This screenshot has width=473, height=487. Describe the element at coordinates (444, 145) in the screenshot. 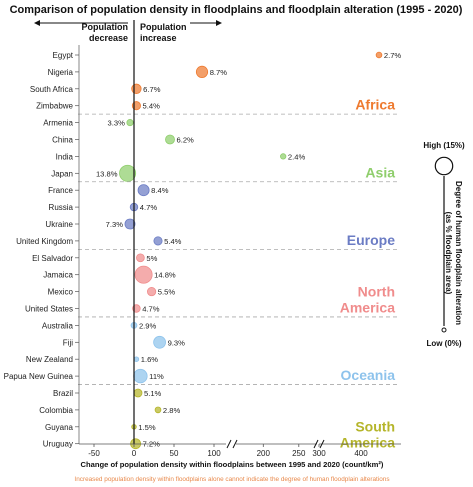

I see `legend-high-label: High (15%)` at that location.